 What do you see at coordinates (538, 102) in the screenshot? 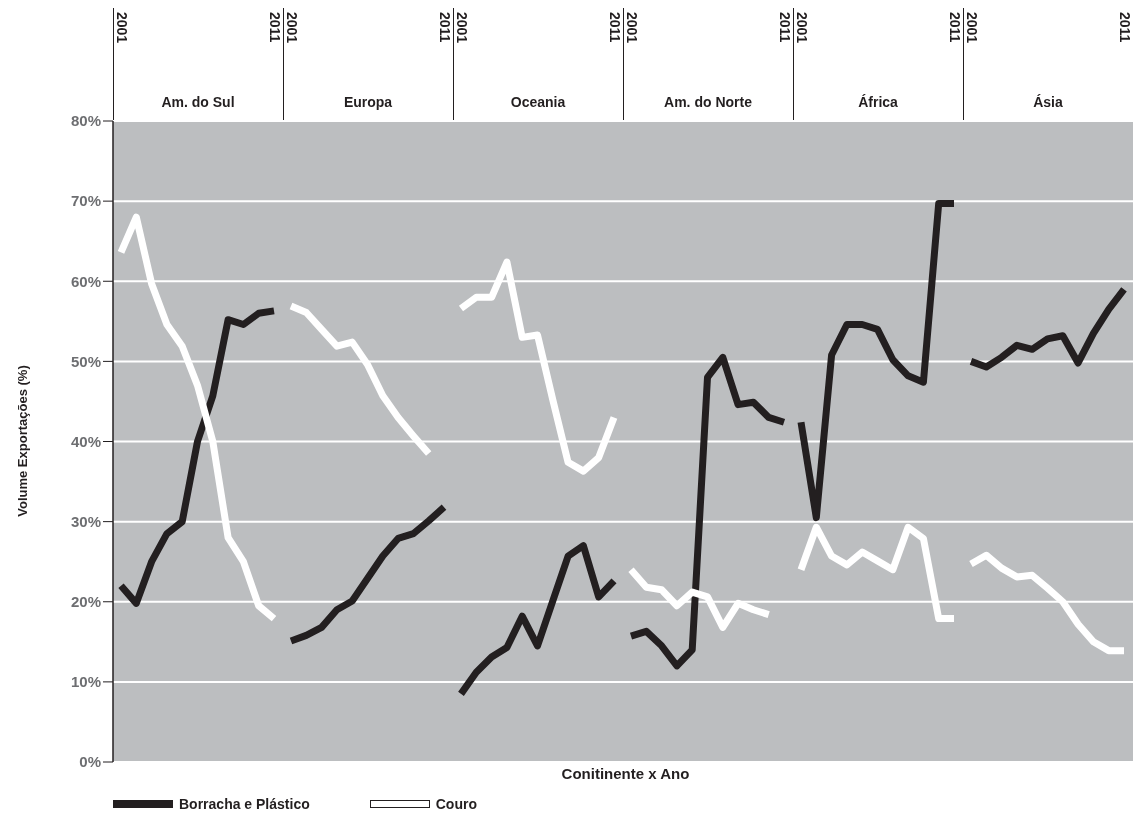
I see `chart-title: Oceania` at bounding box center [538, 102].